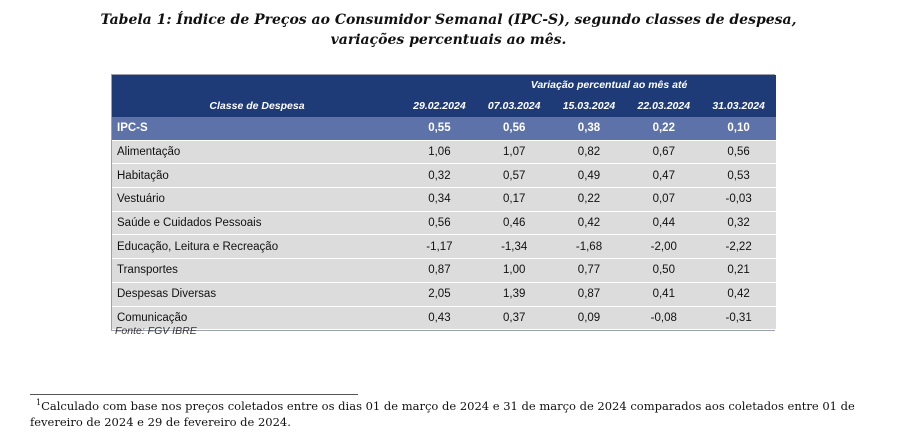  What do you see at coordinates (448, 40) in the screenshot?
I see `title-line-2: variações percentuais ao mês.` at bounding box center [448, 40].